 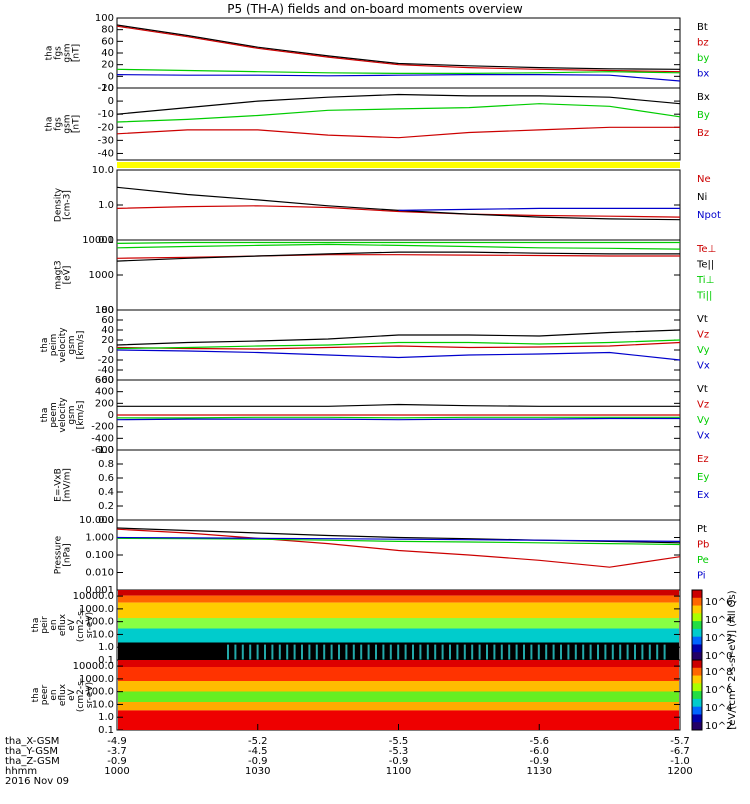 What do you see at coordinates (106, 140) in the screenshot?
I see `y-tick-label: -30` at bounding box center [106, 140].